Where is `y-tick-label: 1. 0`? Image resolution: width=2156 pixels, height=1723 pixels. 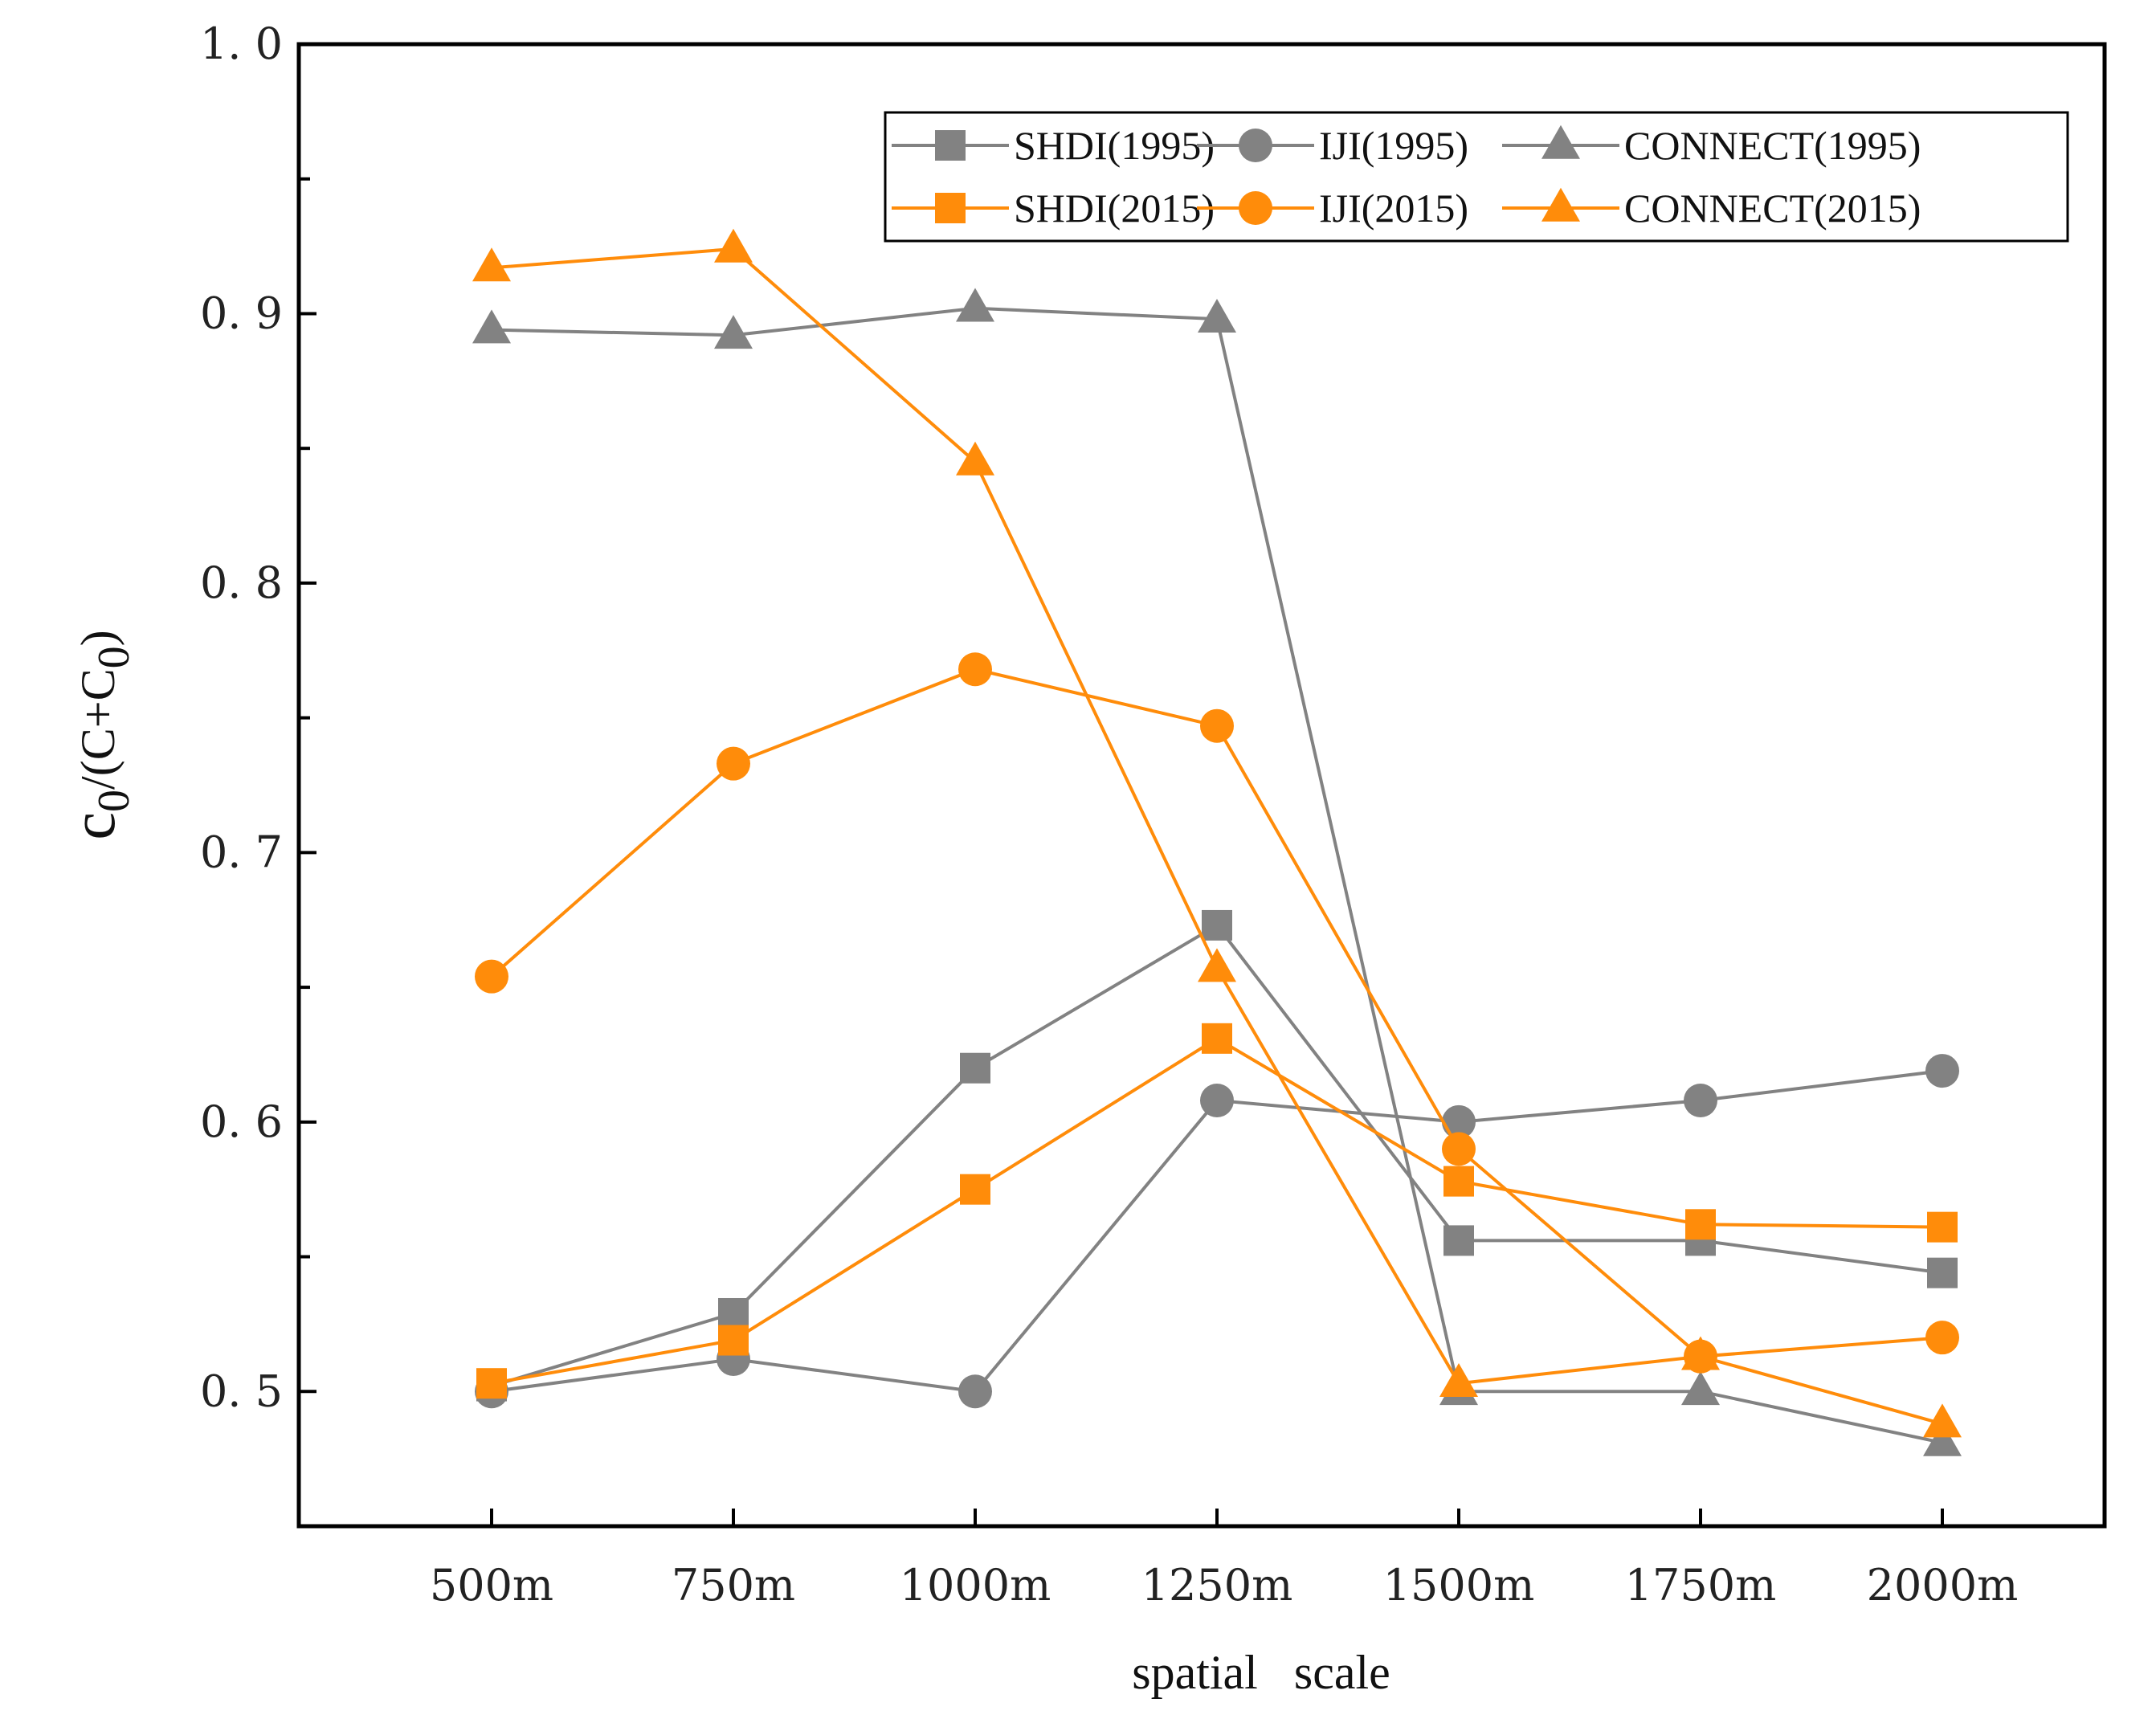
y-tick-label: 1. 0 is located at coordinates (242, 43).